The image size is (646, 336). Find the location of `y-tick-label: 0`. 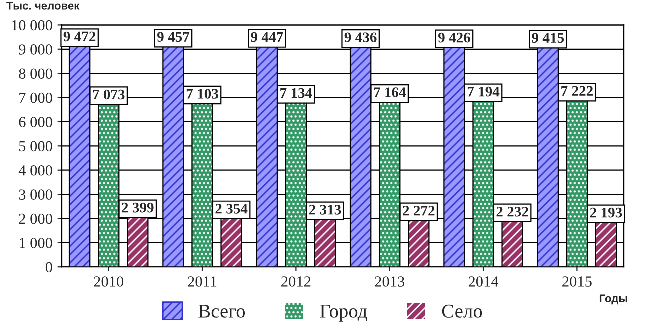

y-tick-label: 0 is located at coordinates (49, 267).